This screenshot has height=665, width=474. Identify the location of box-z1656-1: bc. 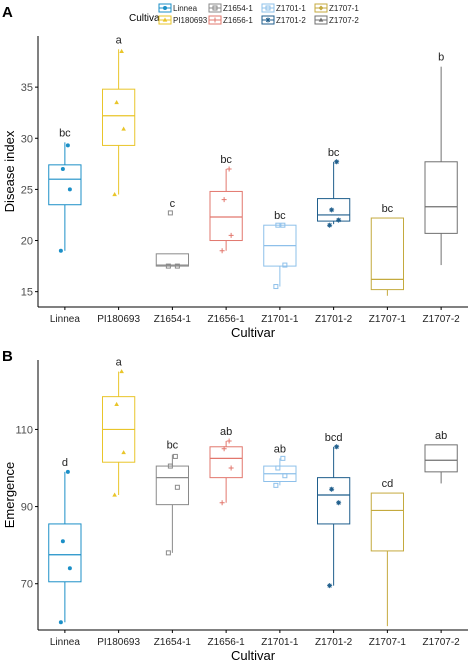
(226, 204).